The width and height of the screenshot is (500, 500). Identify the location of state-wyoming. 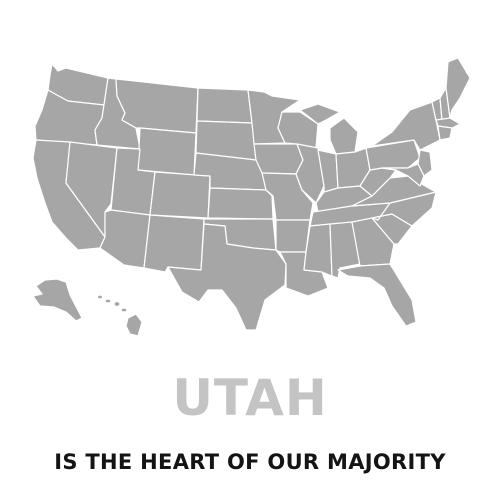
(167, 151).